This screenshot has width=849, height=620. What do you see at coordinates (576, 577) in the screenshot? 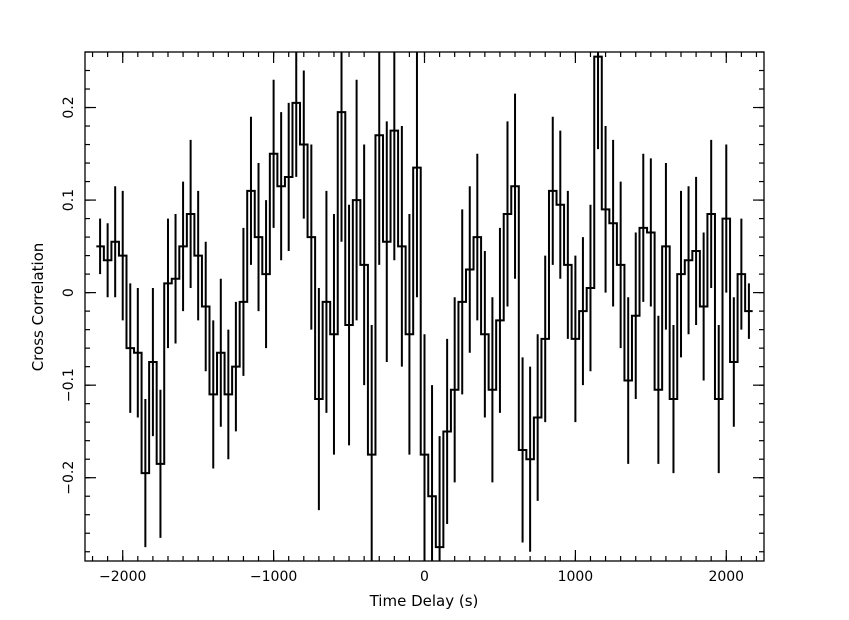
I see `x-tick-label: 1000` at bounding box center [576, 577].